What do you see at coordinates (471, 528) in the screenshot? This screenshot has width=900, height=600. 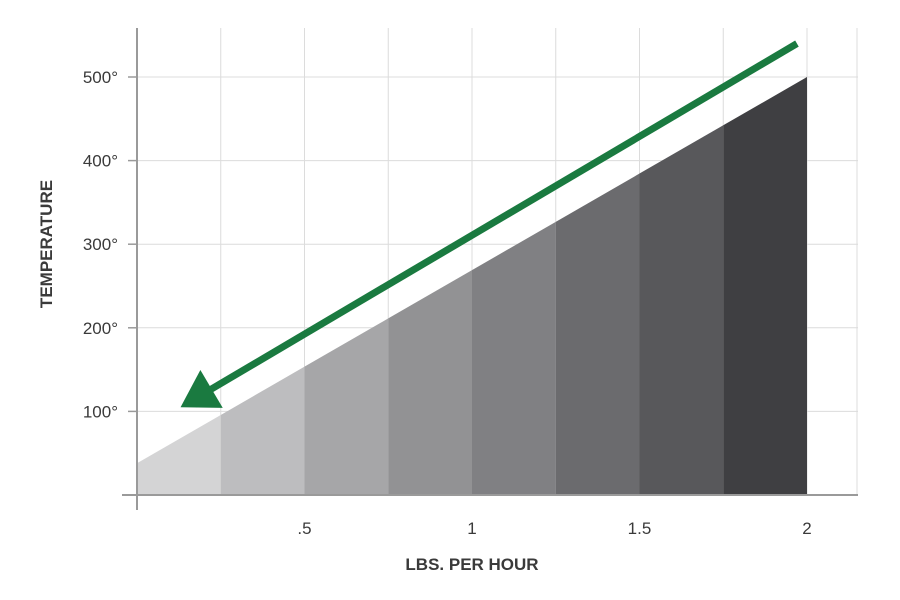 I see `x-tick-label: 1` at bounding box center [471, 528].